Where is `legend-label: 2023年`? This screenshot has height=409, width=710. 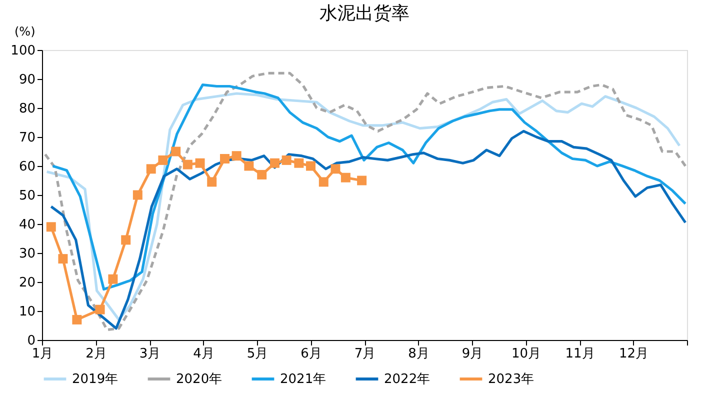
legend-label: 2023年 is located at coordinates (511, 379).